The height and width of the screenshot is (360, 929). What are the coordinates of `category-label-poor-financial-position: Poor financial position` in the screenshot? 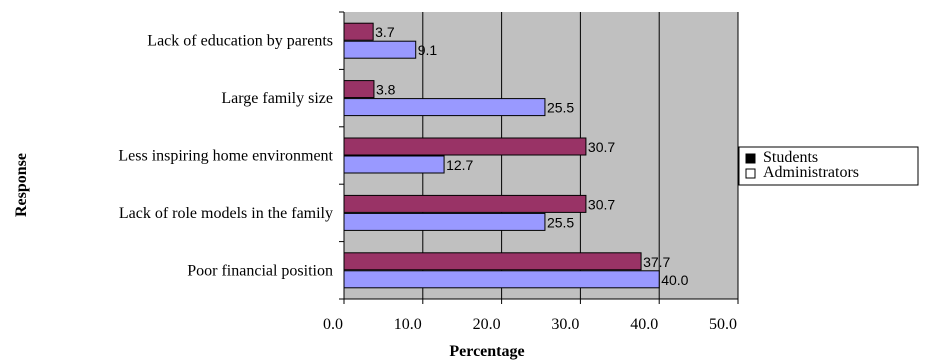 It's located at (260, 270).